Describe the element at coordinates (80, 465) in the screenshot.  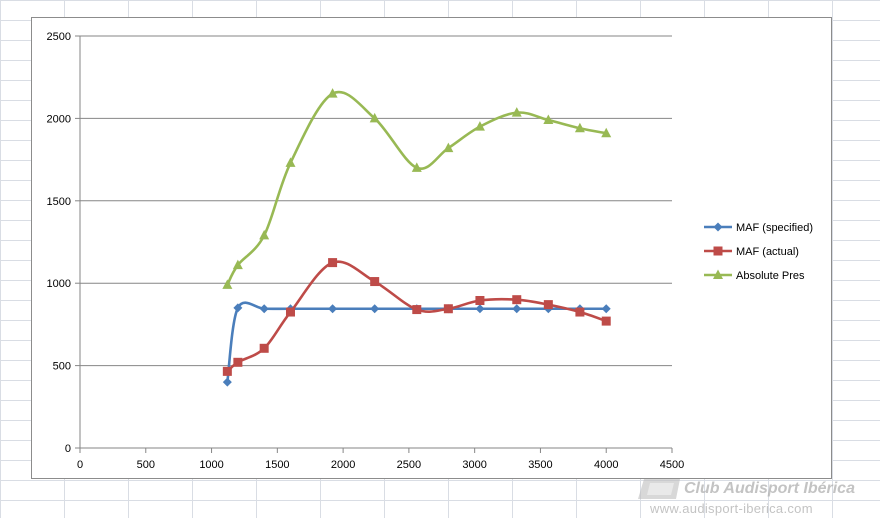
I see `x-tick-label: 0` at that location.